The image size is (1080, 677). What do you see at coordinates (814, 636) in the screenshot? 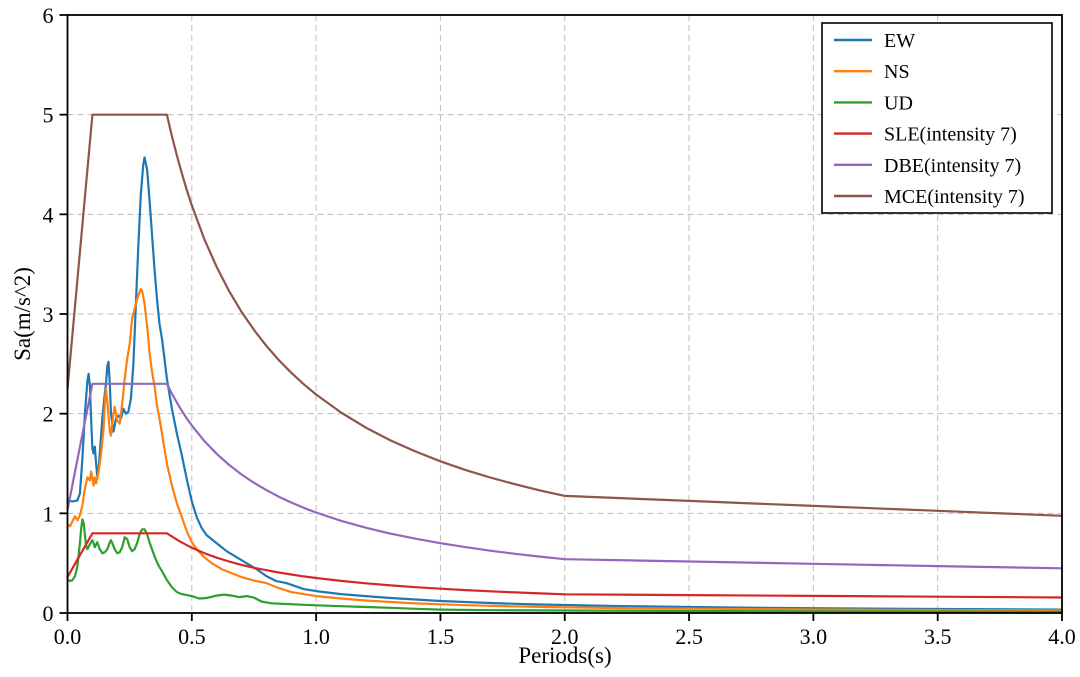
I see `x-tick-label: 3.0` at bounding box center [814, 636].